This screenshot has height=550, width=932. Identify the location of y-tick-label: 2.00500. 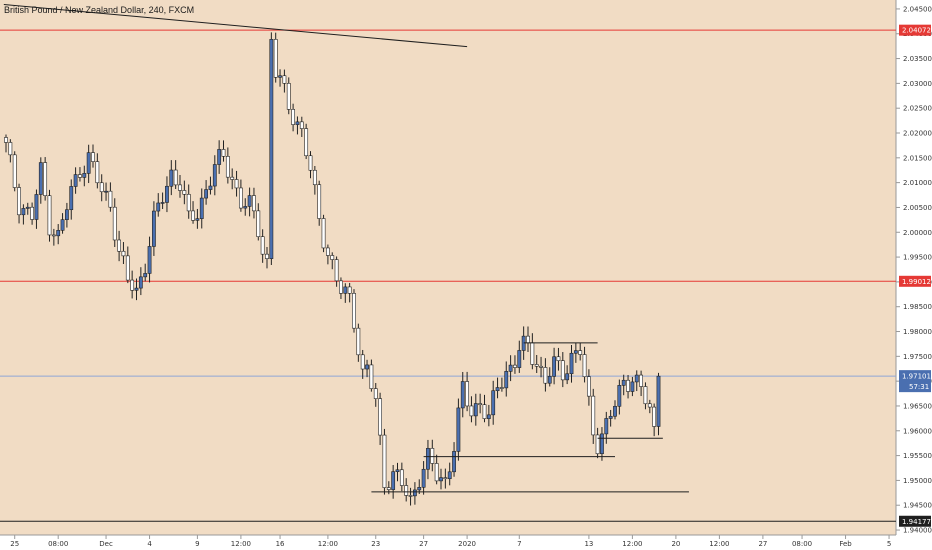
(917, 208).